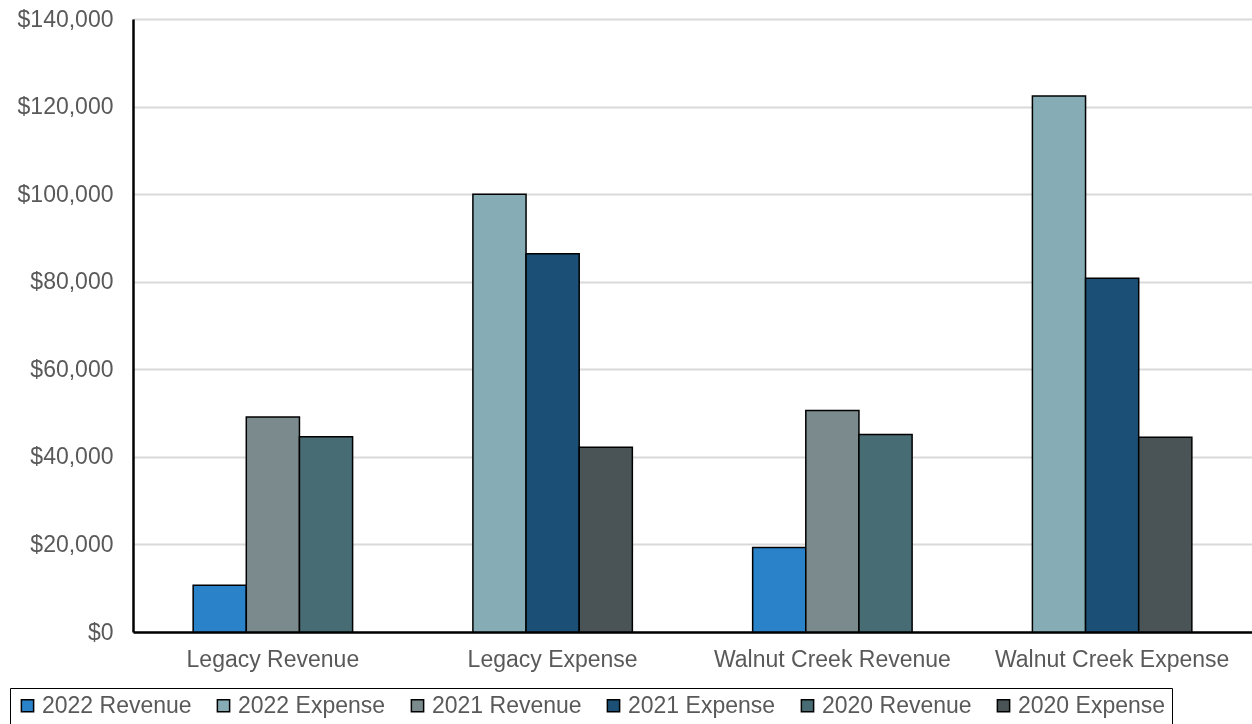  Describe the element at coordinates (897, 704) in the screenshot. I see `legend-label: 2020 Revenue` at that location.